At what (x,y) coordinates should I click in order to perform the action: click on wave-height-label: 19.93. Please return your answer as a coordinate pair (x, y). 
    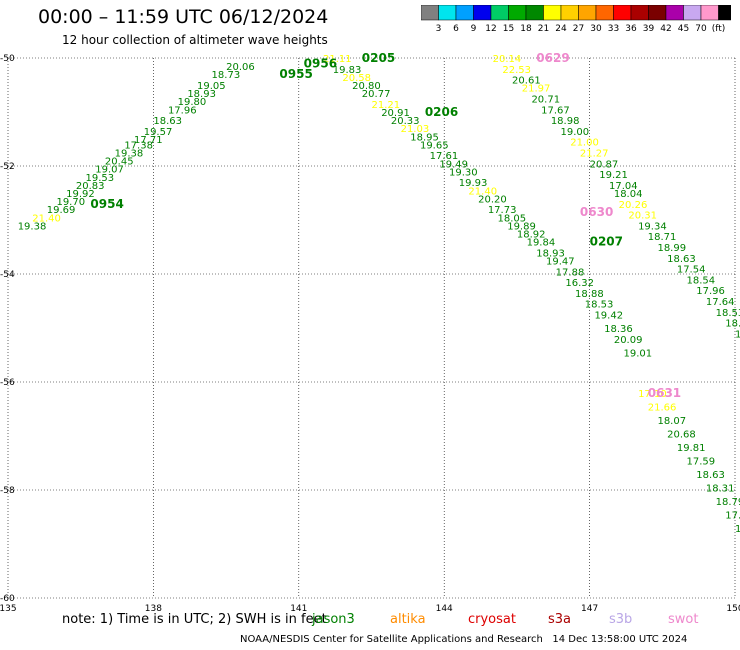
    Looking at the image, I should click on (473, 183).